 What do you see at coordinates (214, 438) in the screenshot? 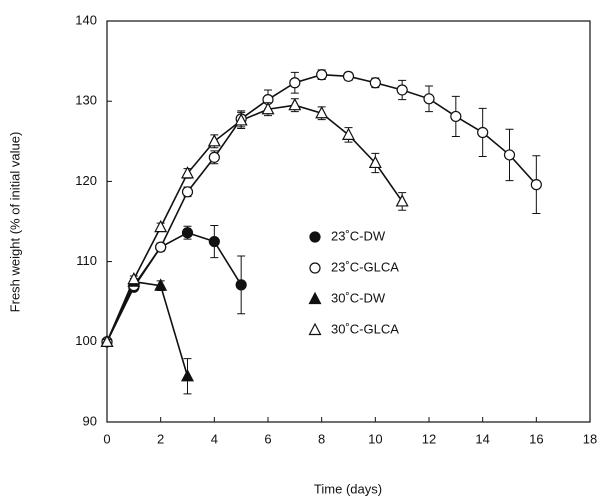
I see `x-tick-label: 4` at bounding box center [214, 438].